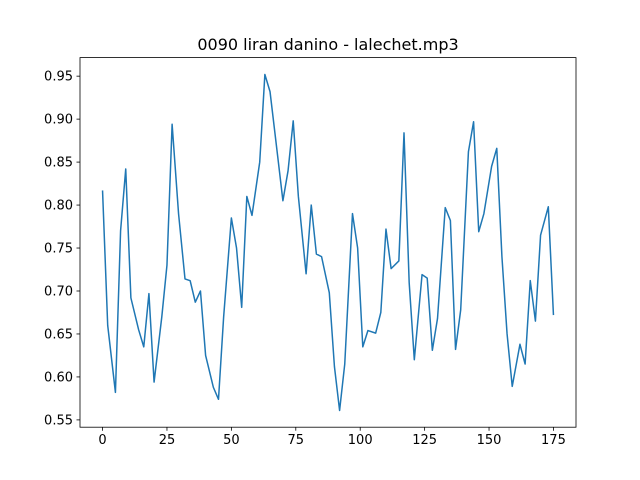  I want to click on y-tick-label: 0.85, so click(58, 163).